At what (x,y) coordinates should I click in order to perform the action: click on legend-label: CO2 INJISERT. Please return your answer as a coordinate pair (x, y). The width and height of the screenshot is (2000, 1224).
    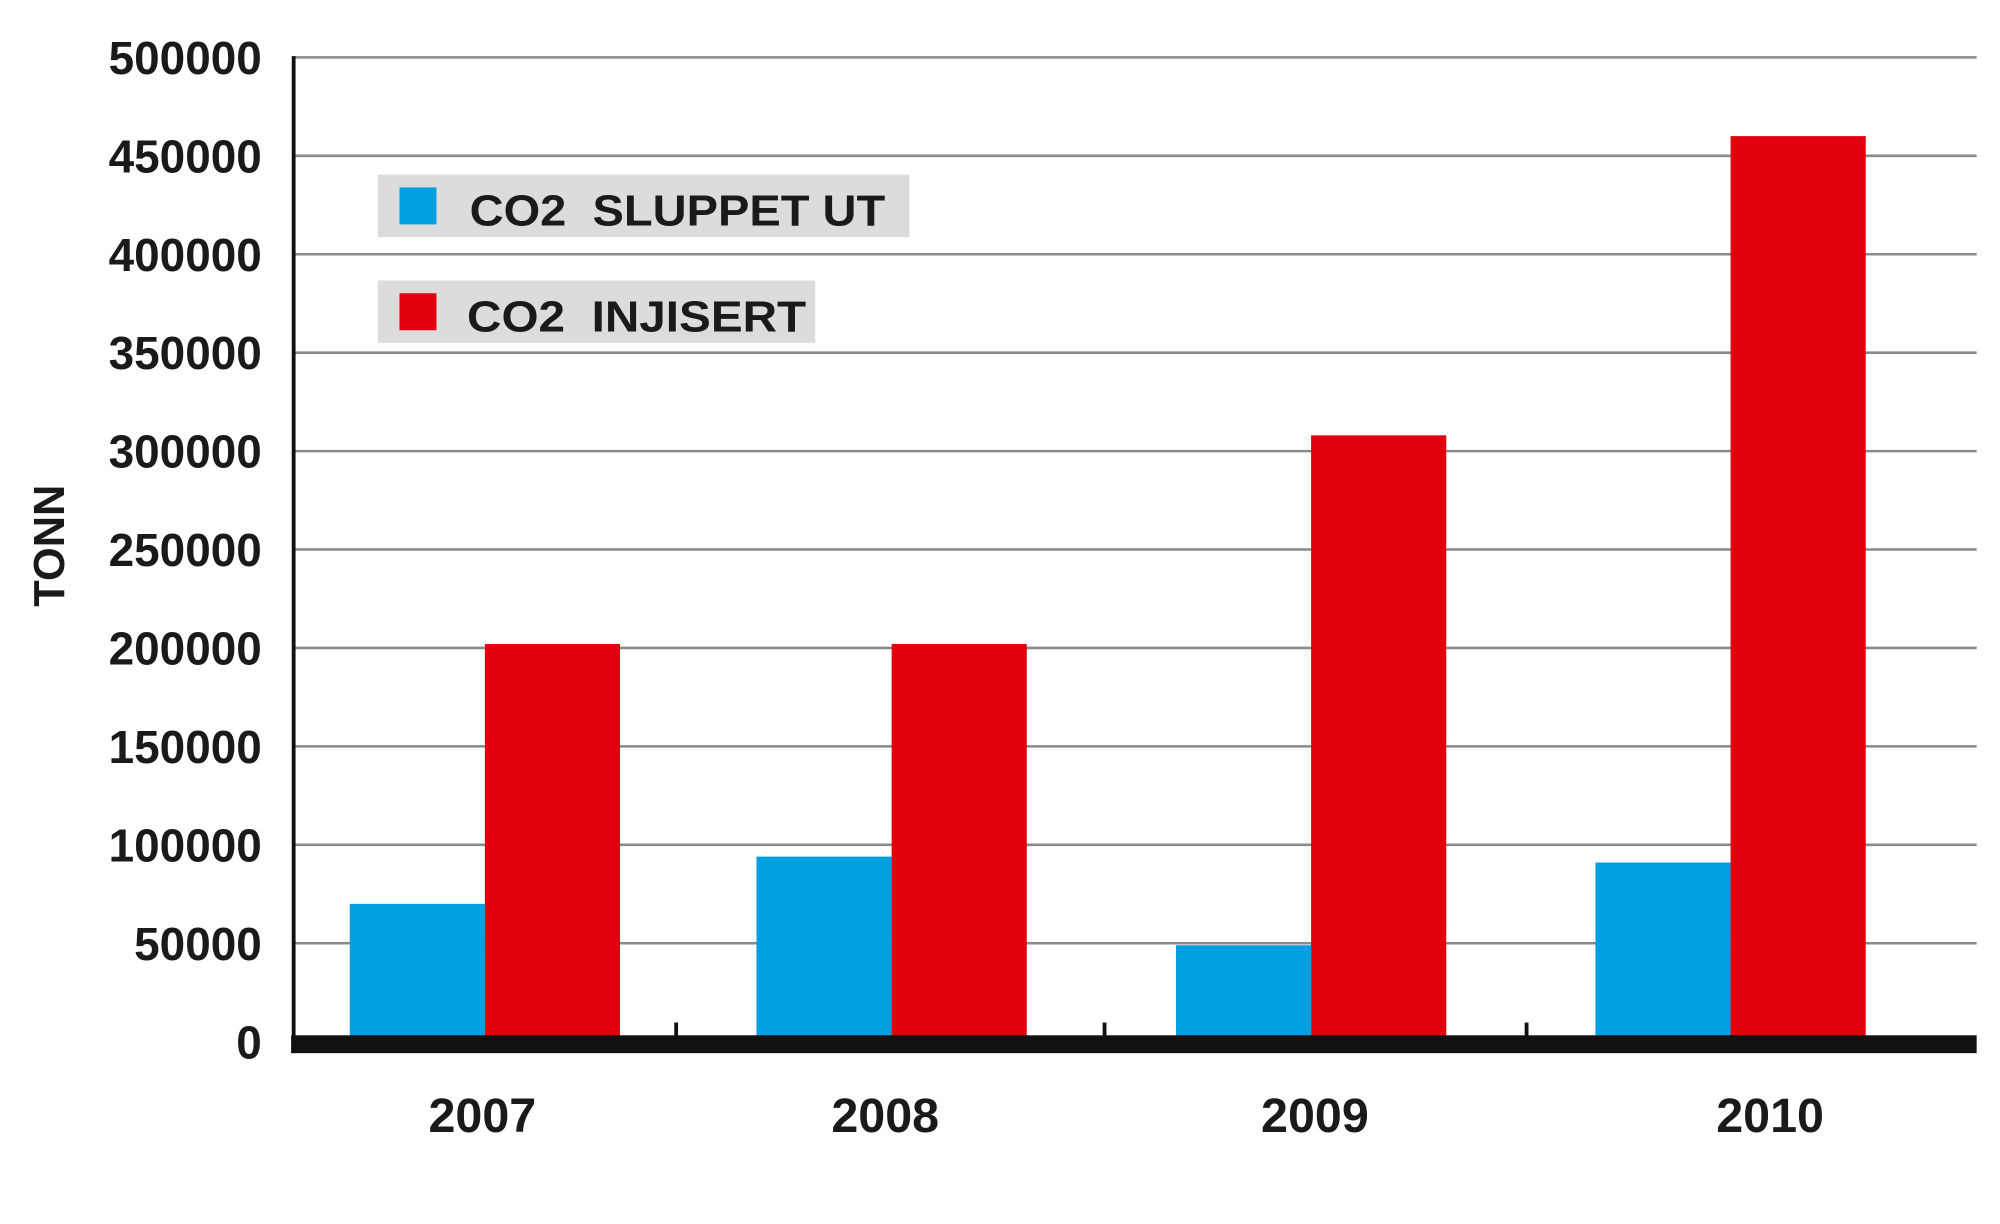
    Looking at the image, I should click on (637, 318).